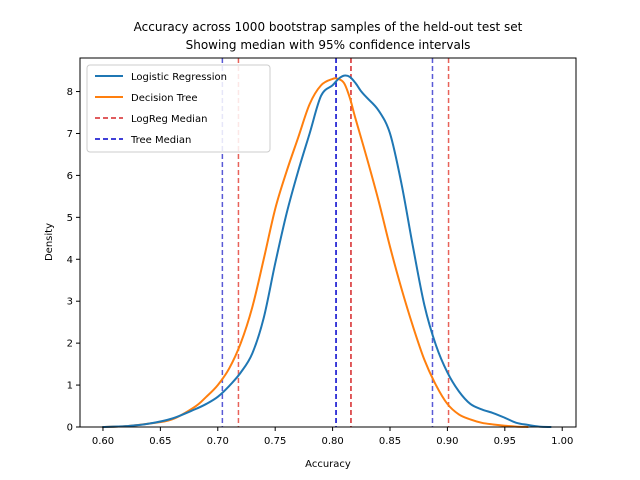 The image size is (640, 480). What do you see at coordinates (70, 344) in the screenshot?
I see `y-tick-label: 2` at bounding box center [70, 344].